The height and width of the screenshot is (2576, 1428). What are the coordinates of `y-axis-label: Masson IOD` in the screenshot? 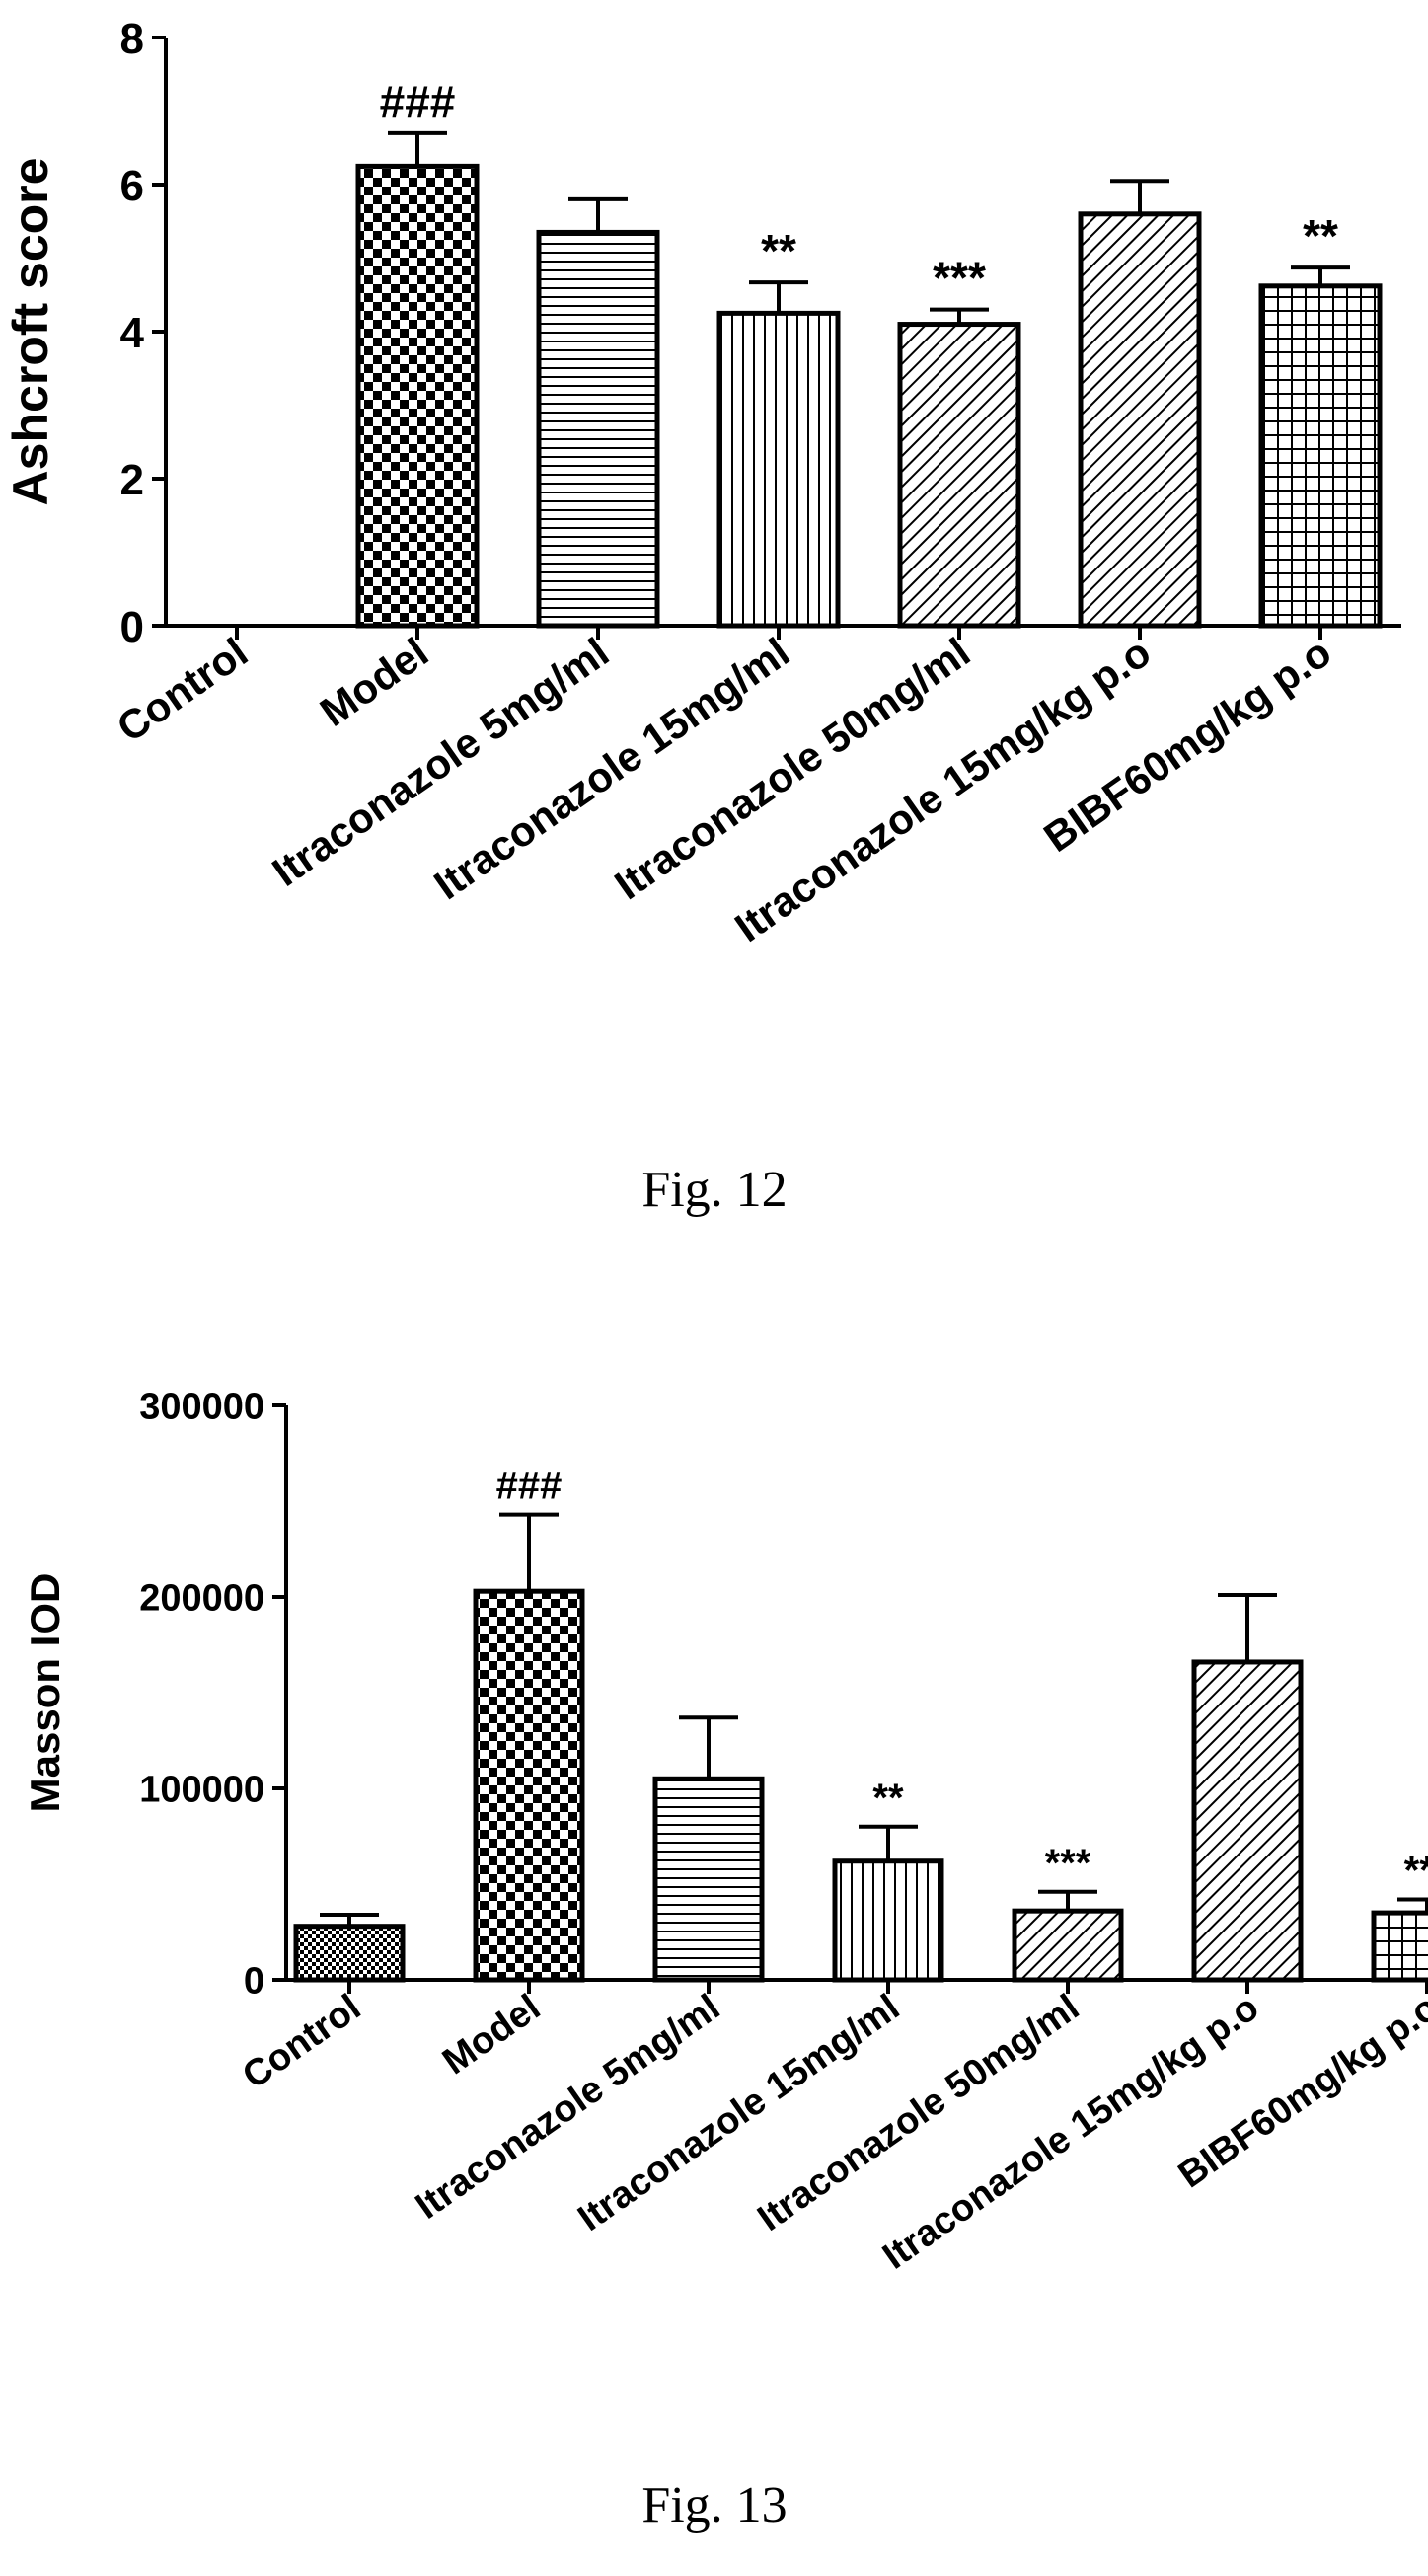 It's located at (45, 1693).